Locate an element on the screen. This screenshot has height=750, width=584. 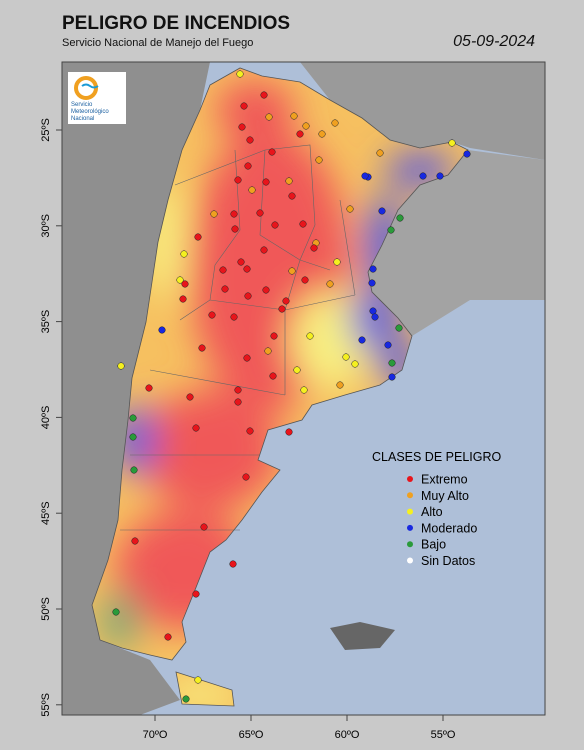
brazil-uruguay is located at coordinates (456, 238).